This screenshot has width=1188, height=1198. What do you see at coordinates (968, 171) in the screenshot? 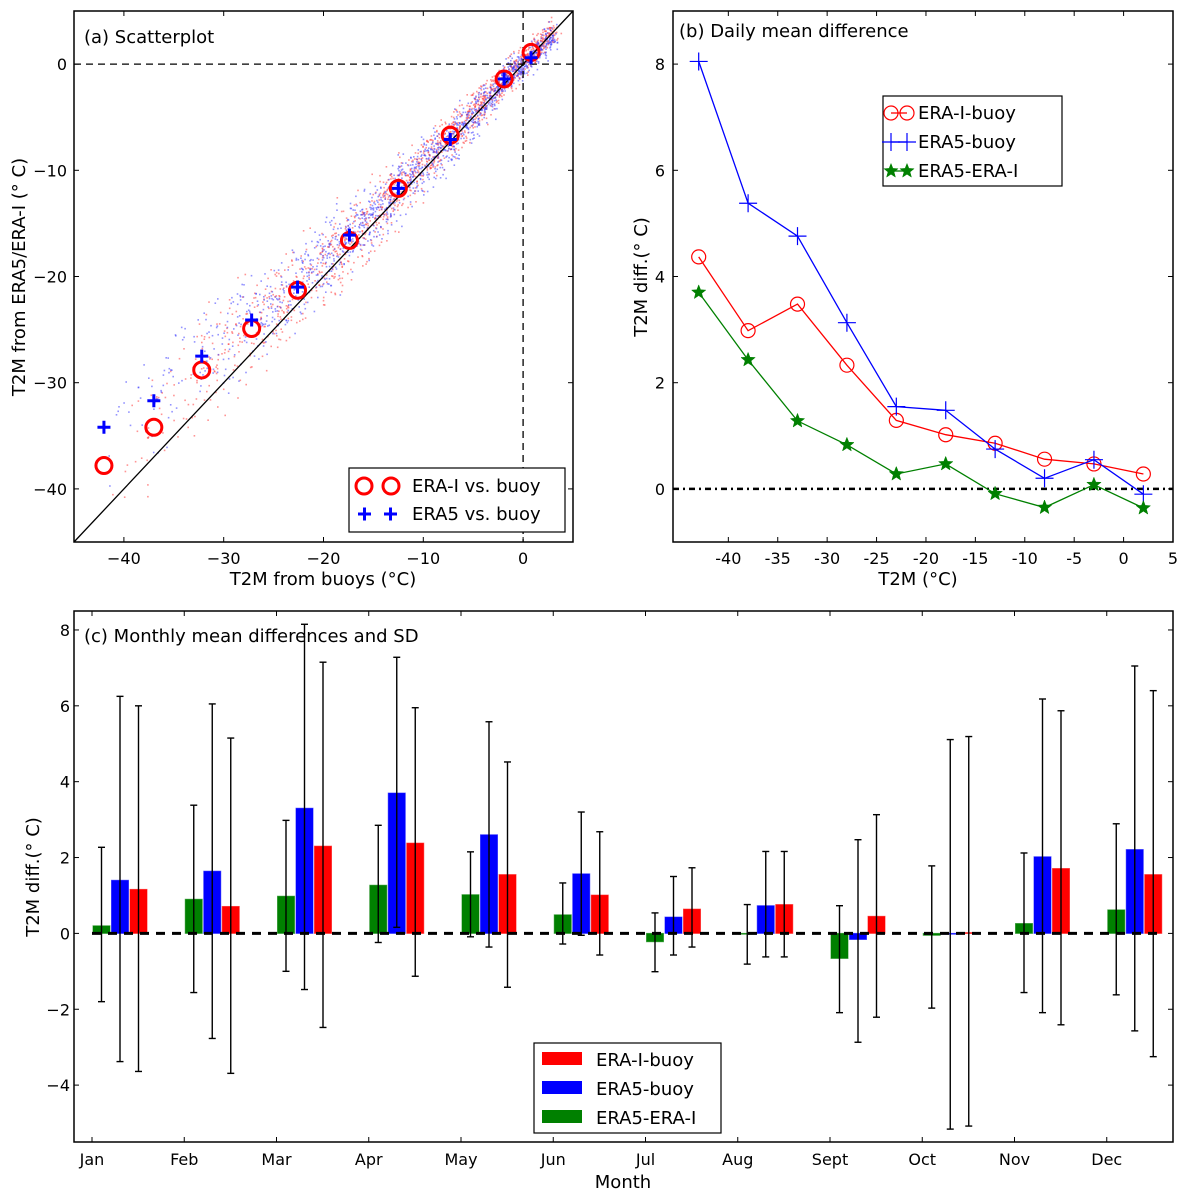
I see `legend-label: ERA5-ERA-I` at bounding box center [968, 171].